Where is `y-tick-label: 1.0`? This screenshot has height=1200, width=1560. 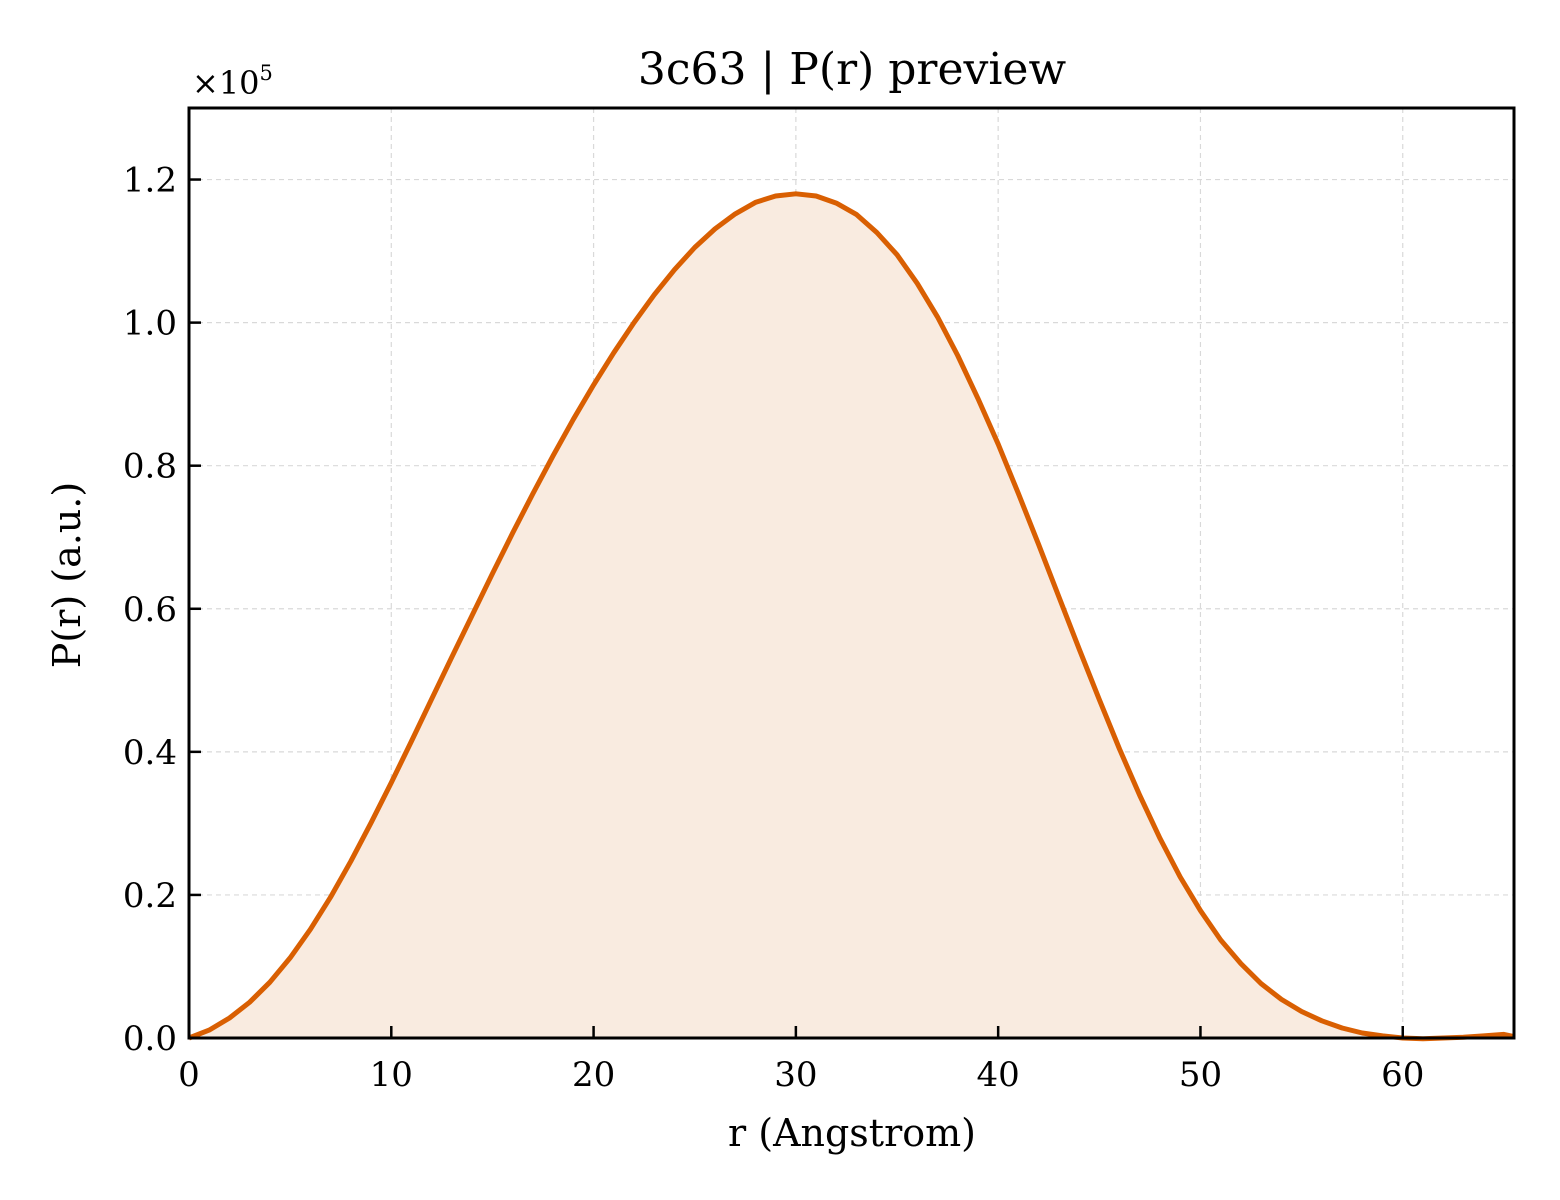
y-tick-label: 1.0 is located at coordinates (150, 324).